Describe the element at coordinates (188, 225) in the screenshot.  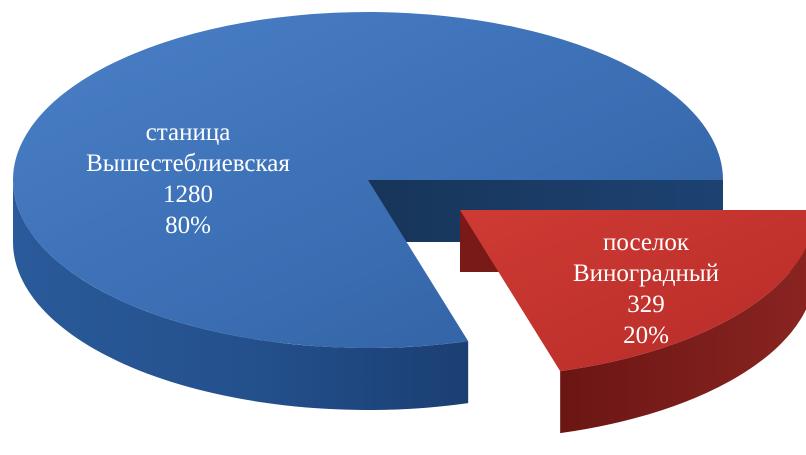
I see `slice-label-0-percent: 80%` at that location.